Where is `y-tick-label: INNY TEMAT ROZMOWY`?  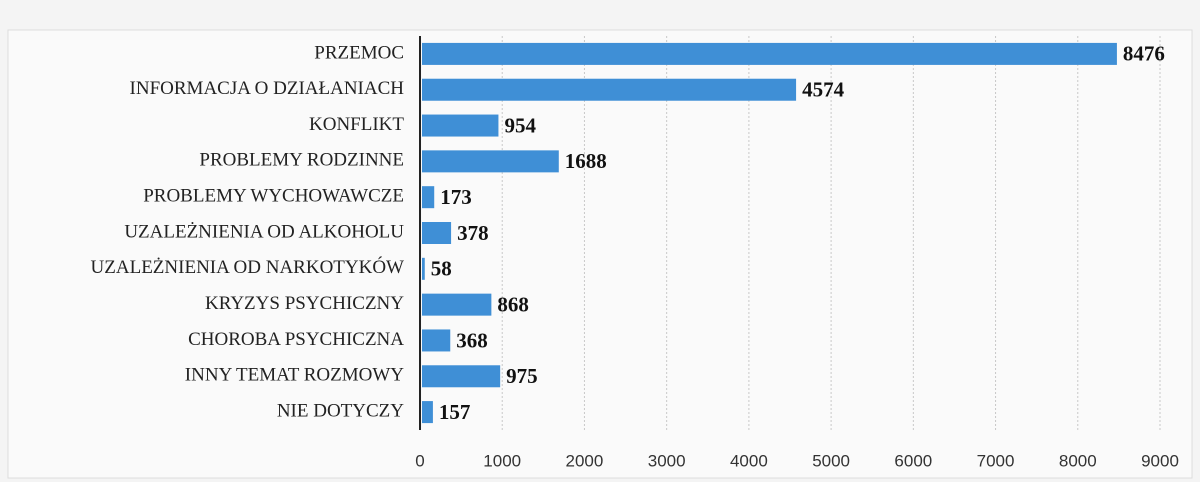 y-tick-label: INNY TEMAT ROZMOWY is located at coordinates (294, 375).